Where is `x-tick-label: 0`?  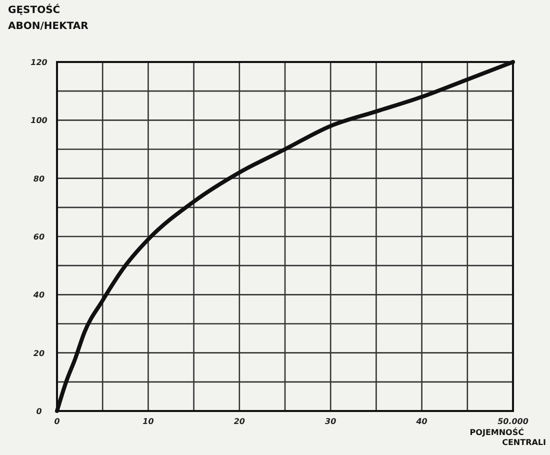 x-tick-label: 0 is located at coordinates (57, 421).